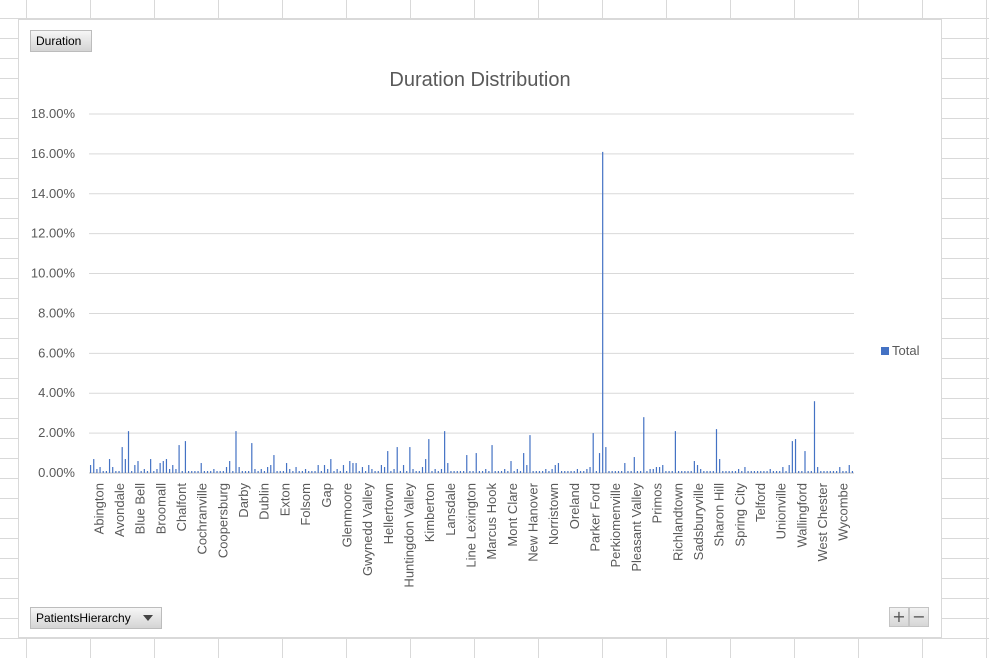 This screenshot has width=989, height=658. What do you see at coordinates (843, 512) in the screenshot?
I see `x-tick-label: Wycombe` at bounding box center [843, 512].